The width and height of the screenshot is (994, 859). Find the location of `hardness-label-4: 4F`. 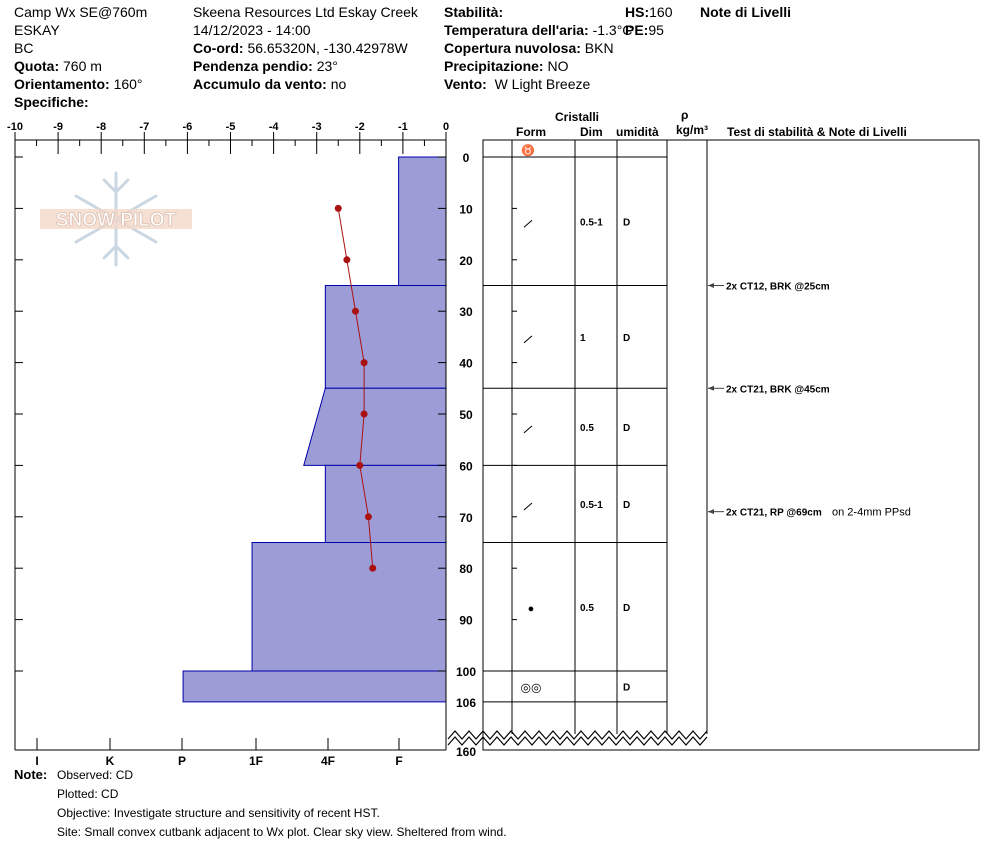

hardness-label-4: 4F is located at coordinates (328, 761).